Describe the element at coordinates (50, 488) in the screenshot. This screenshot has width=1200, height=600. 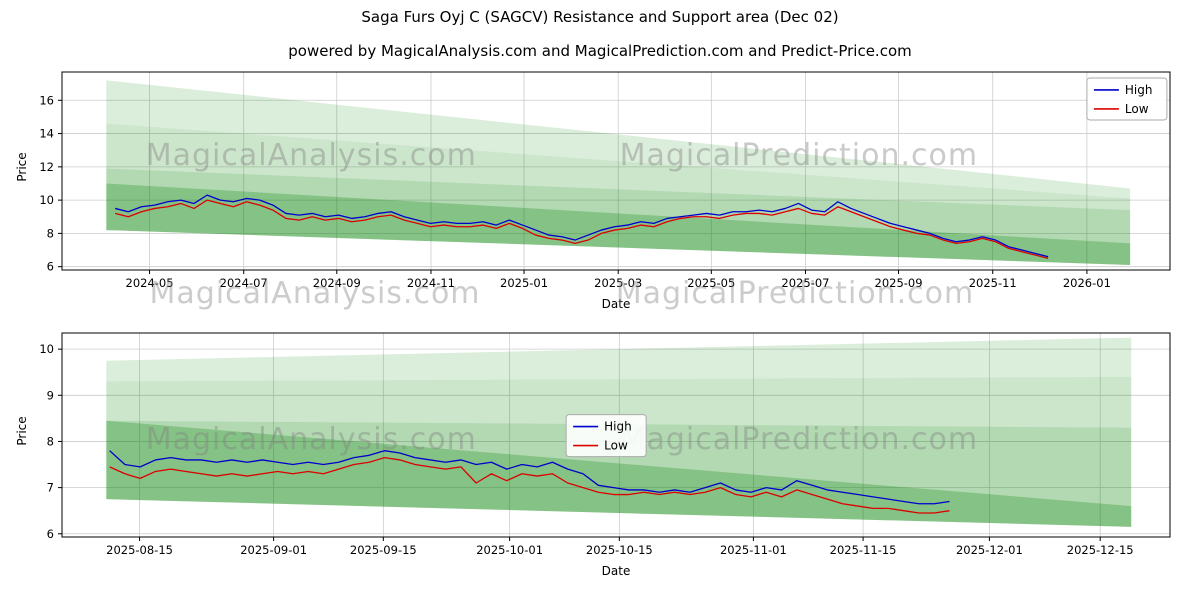
I see `y-tick-label: 7` at that location.